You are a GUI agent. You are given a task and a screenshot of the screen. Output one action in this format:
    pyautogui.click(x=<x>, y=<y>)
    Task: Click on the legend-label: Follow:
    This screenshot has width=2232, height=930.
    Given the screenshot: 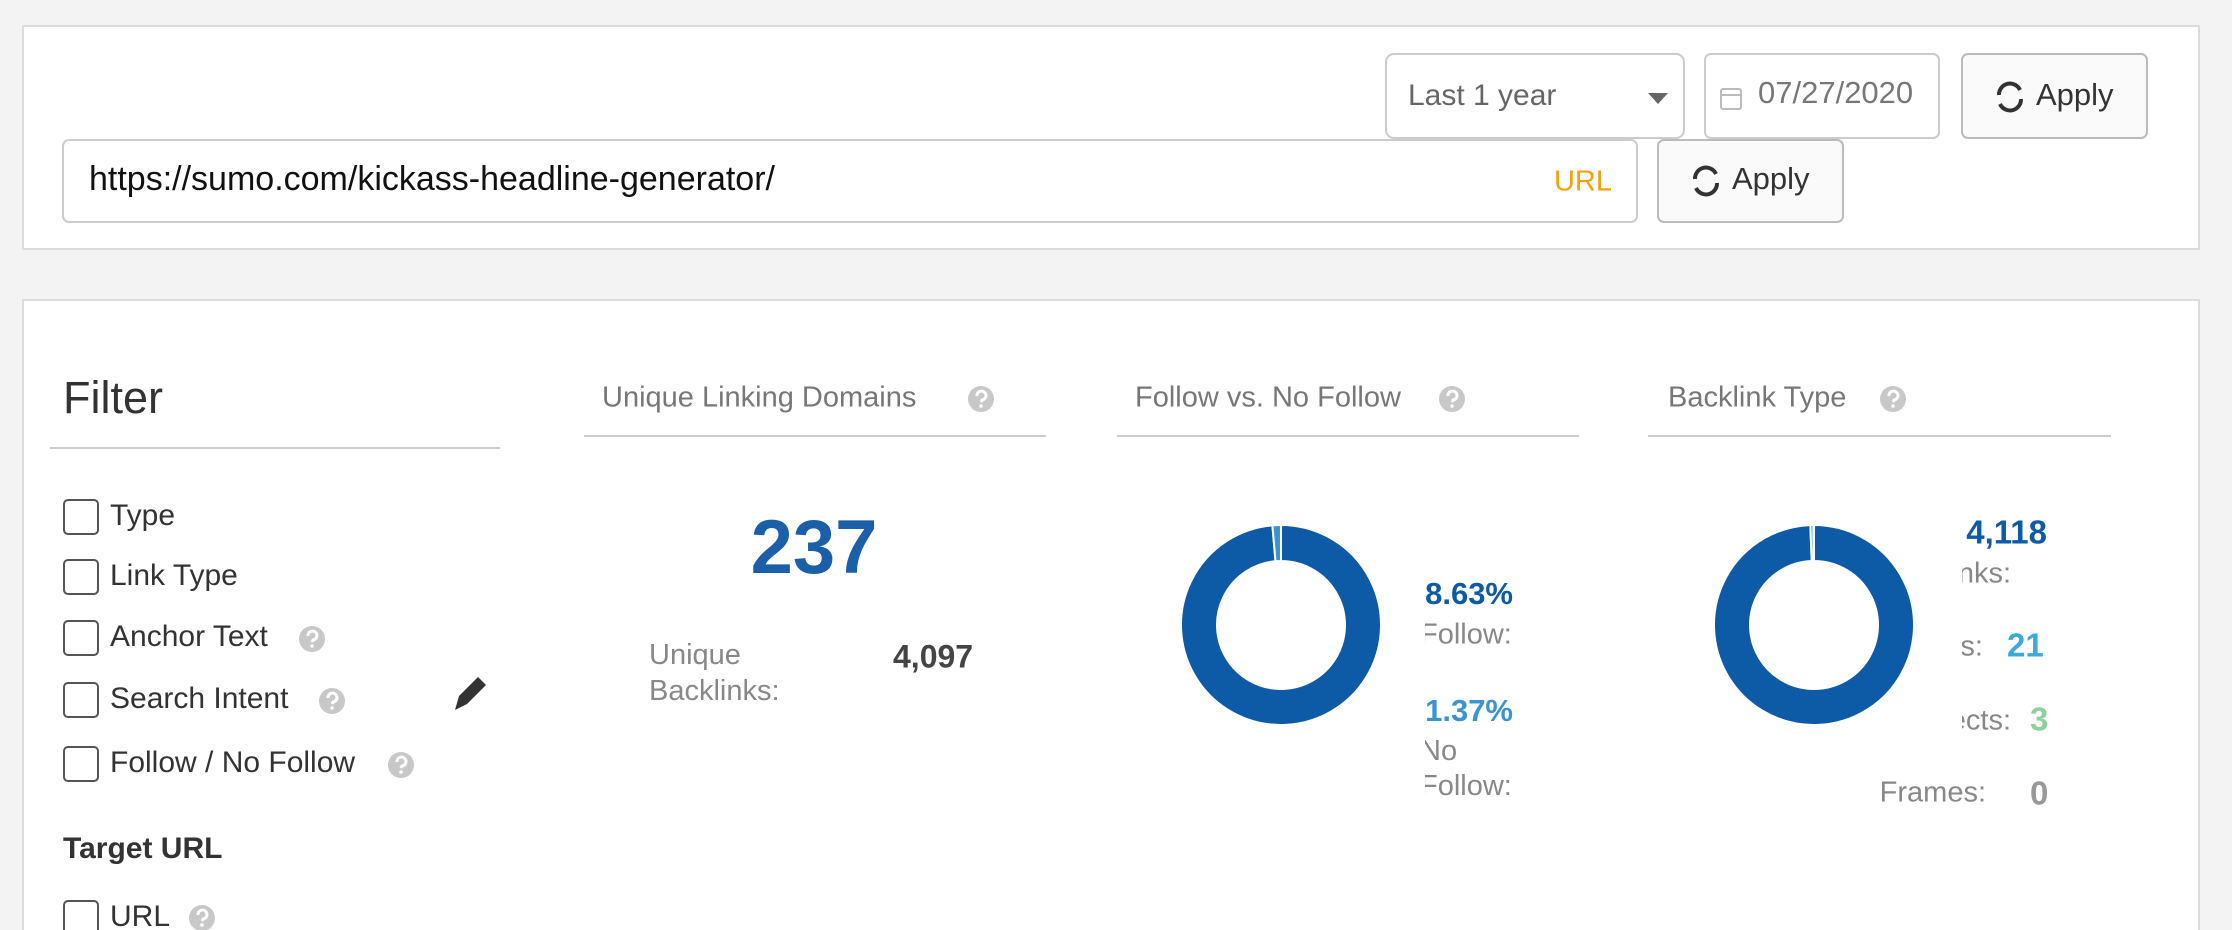 What is the action you would take?
    pyautogui.click(x=1466, y=635)
    